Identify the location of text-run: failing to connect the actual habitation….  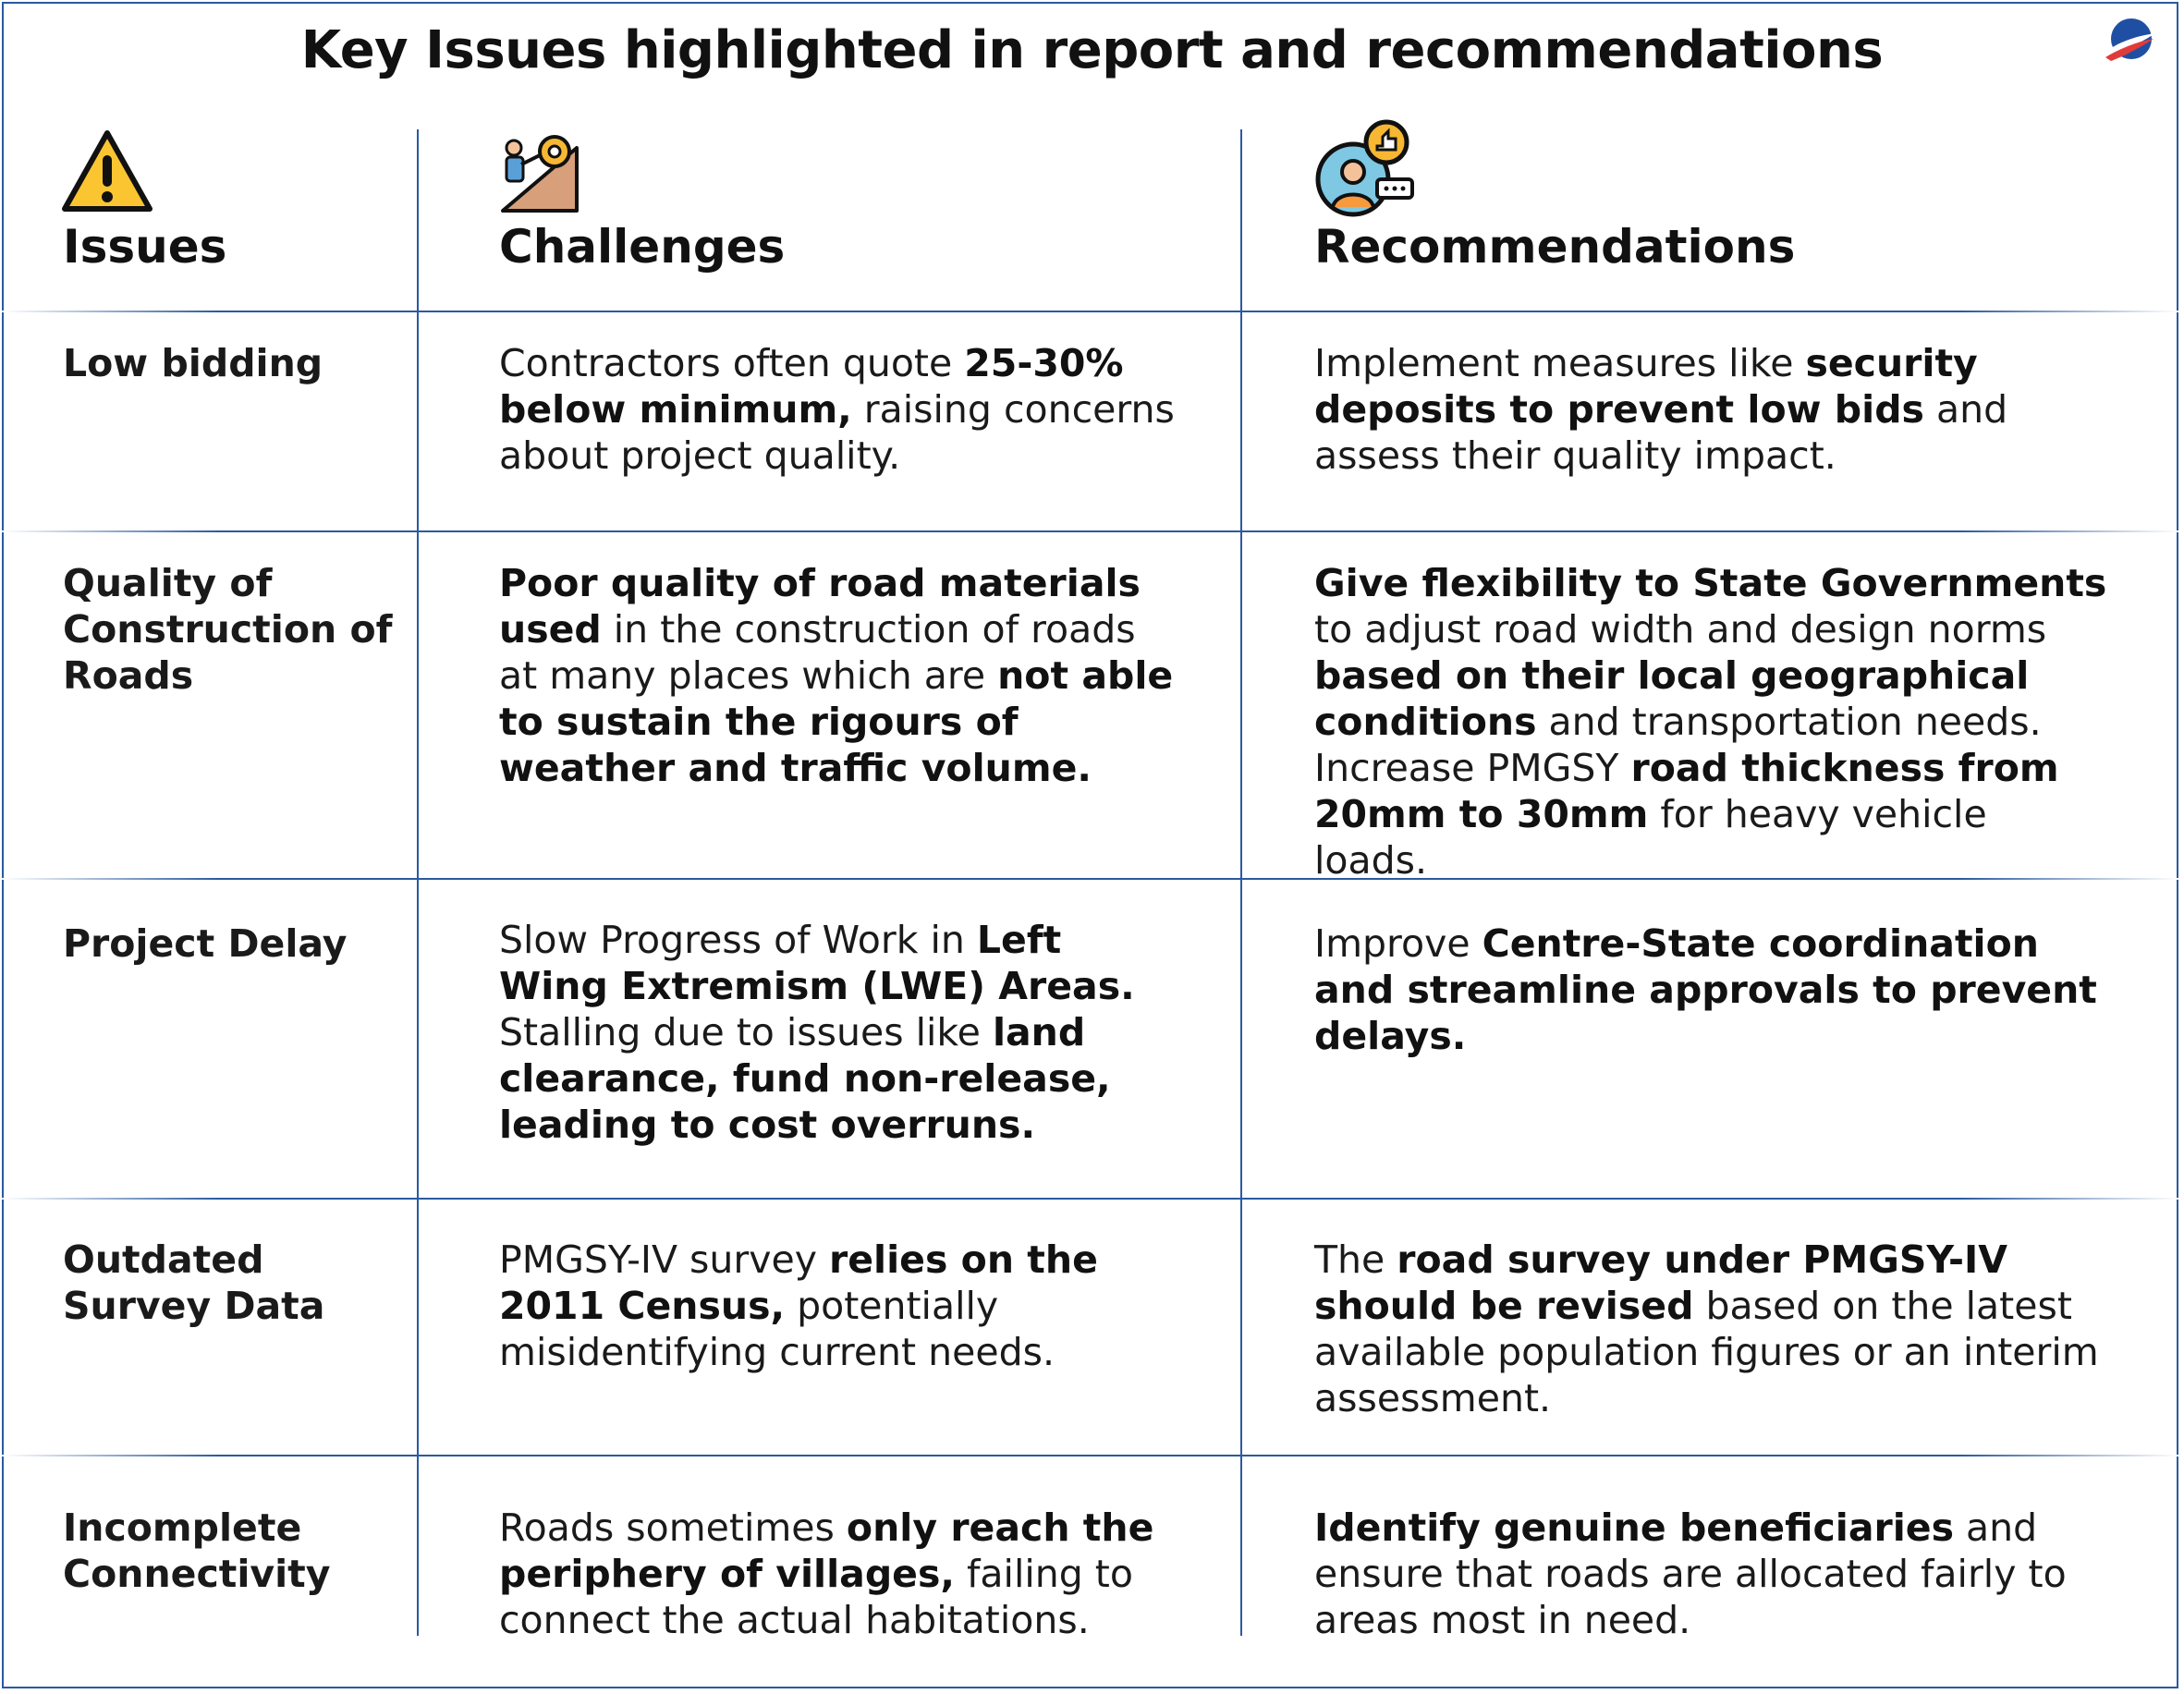
(816, 1597).